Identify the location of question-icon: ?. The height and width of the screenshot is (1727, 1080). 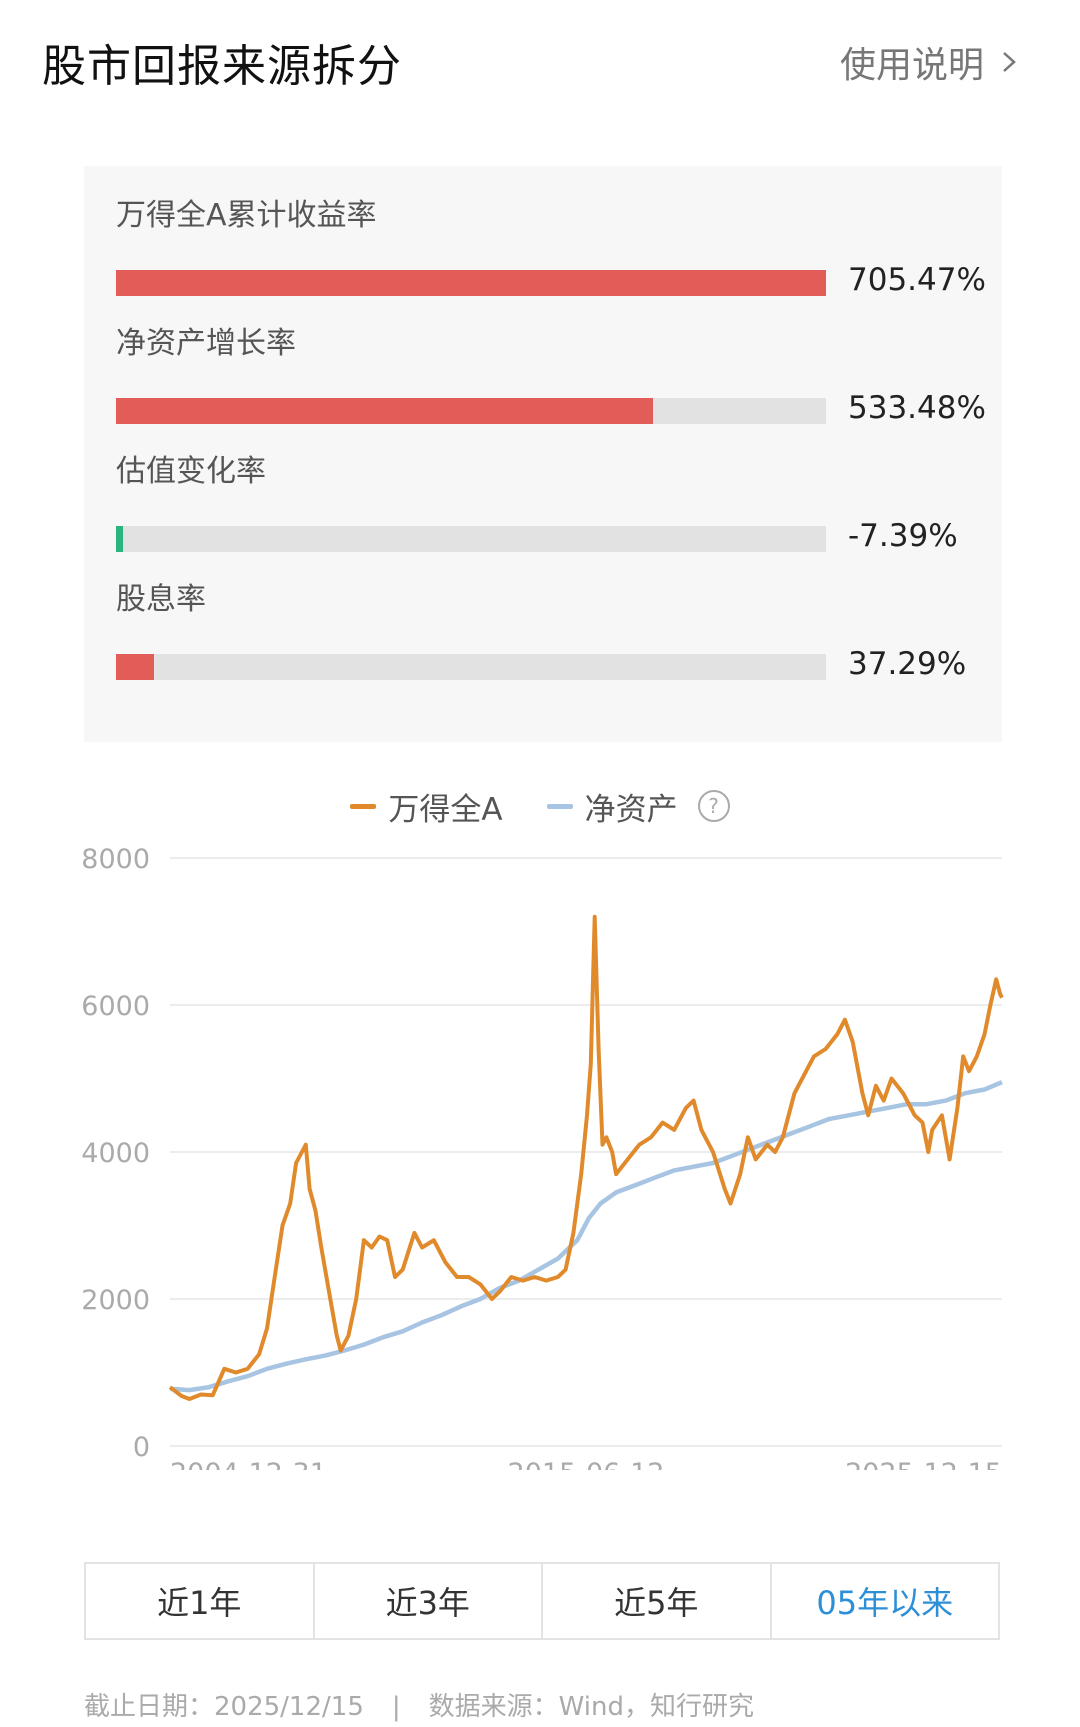
(713, 806).